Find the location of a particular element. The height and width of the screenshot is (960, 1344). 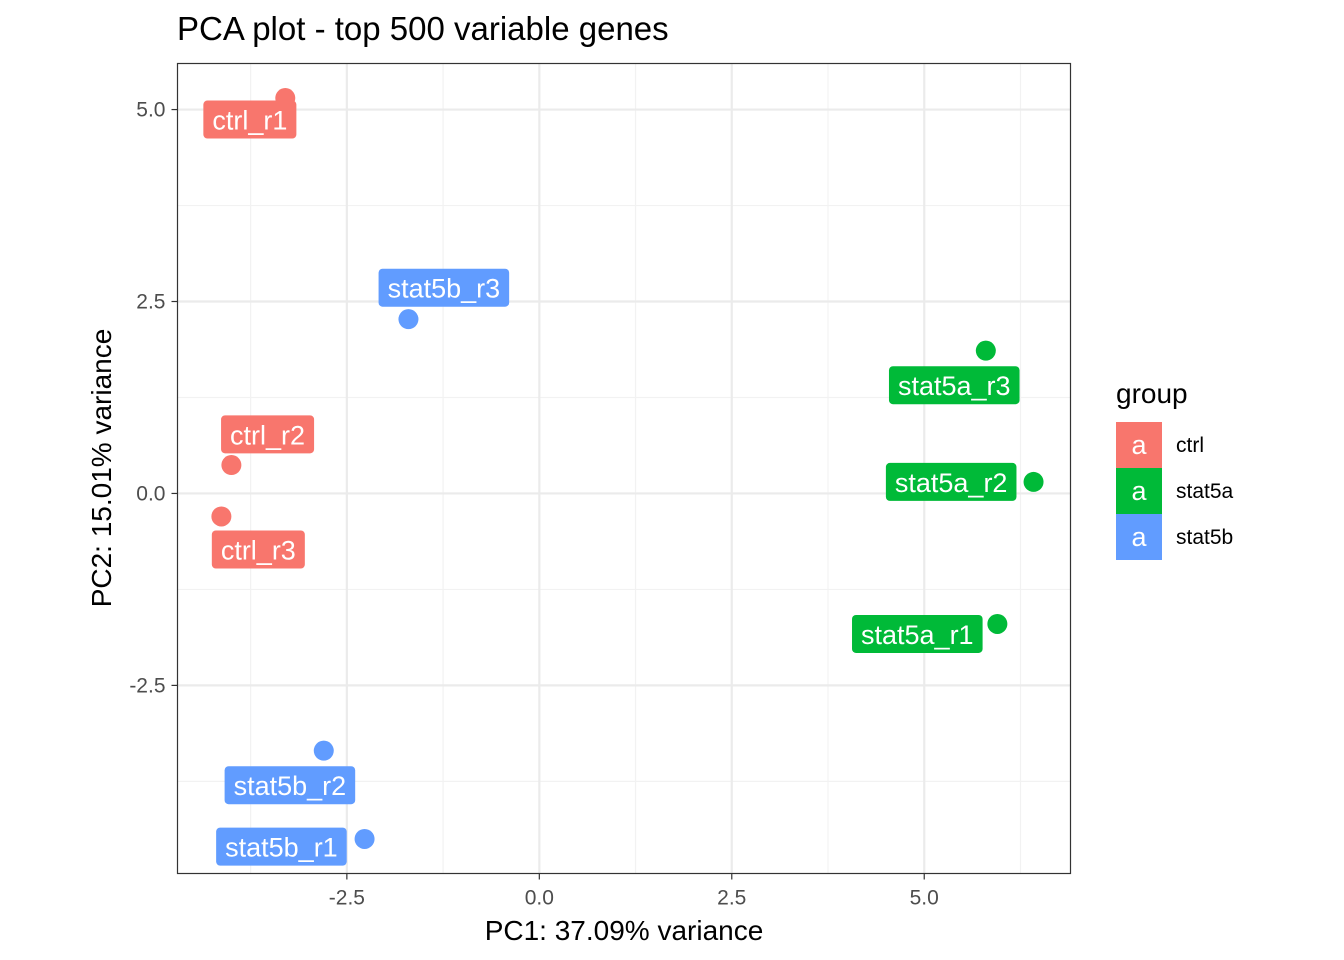

point-label-stat5a-r3: stat5a_r3 is located at coordinates (954, 385).